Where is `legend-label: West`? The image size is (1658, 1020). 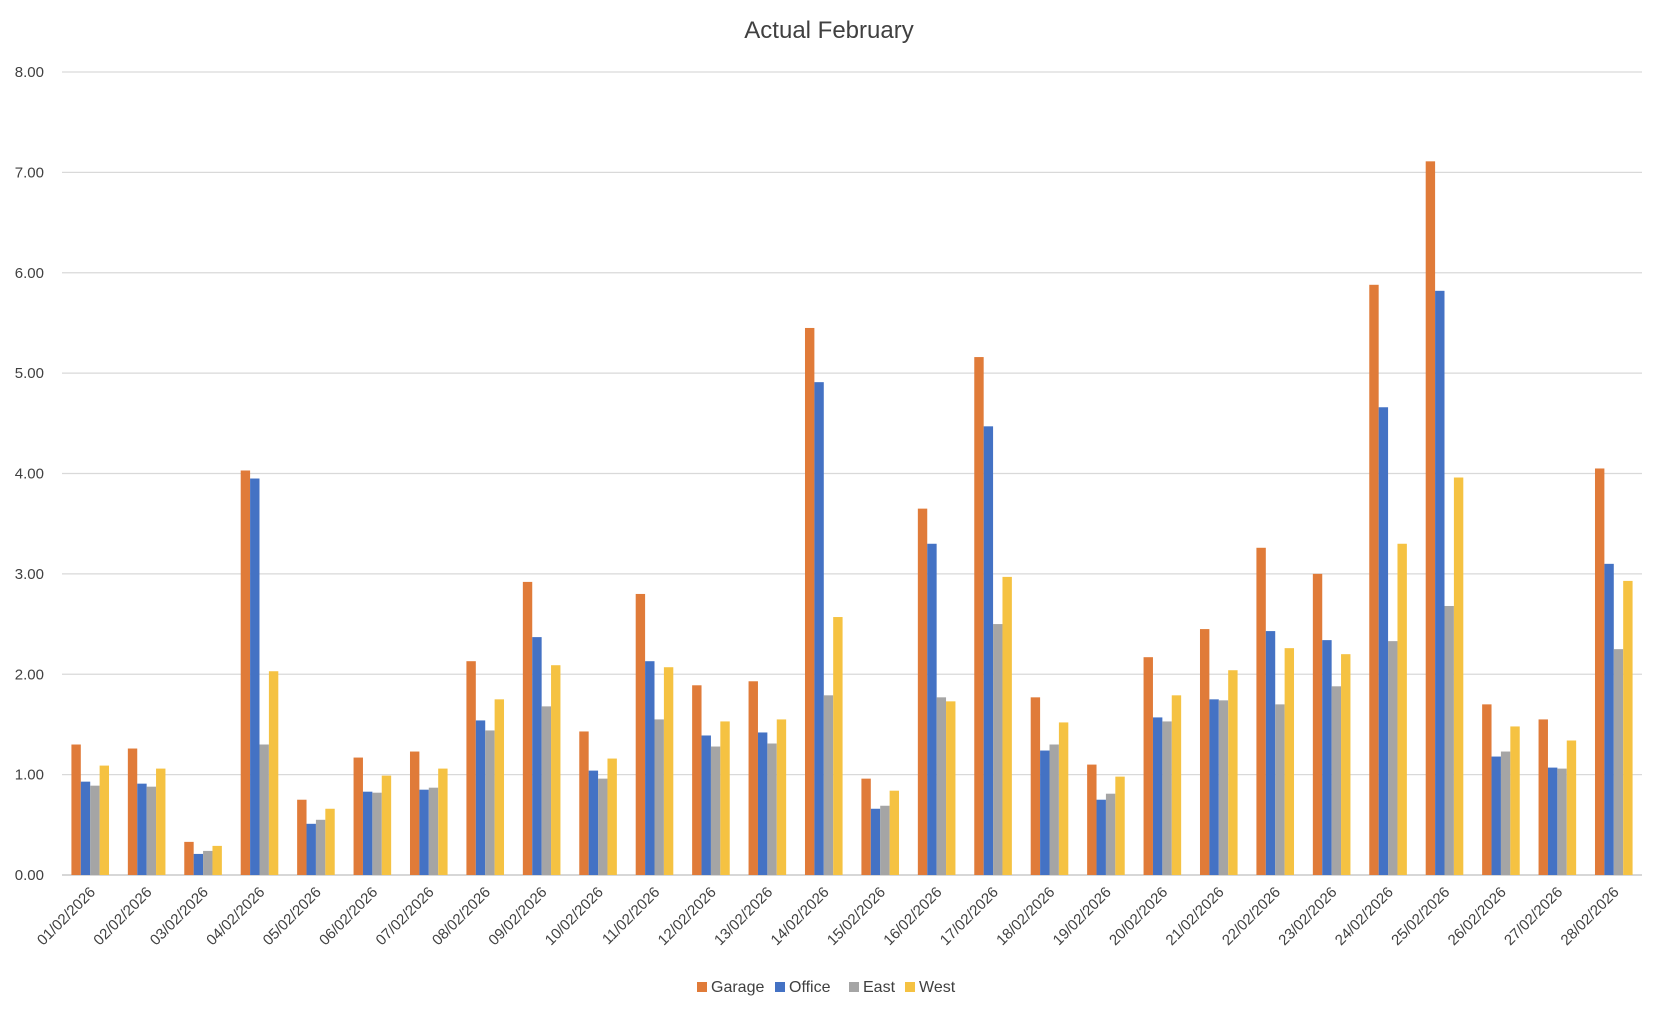 legend-label: West is located at coordinates (937, 987).